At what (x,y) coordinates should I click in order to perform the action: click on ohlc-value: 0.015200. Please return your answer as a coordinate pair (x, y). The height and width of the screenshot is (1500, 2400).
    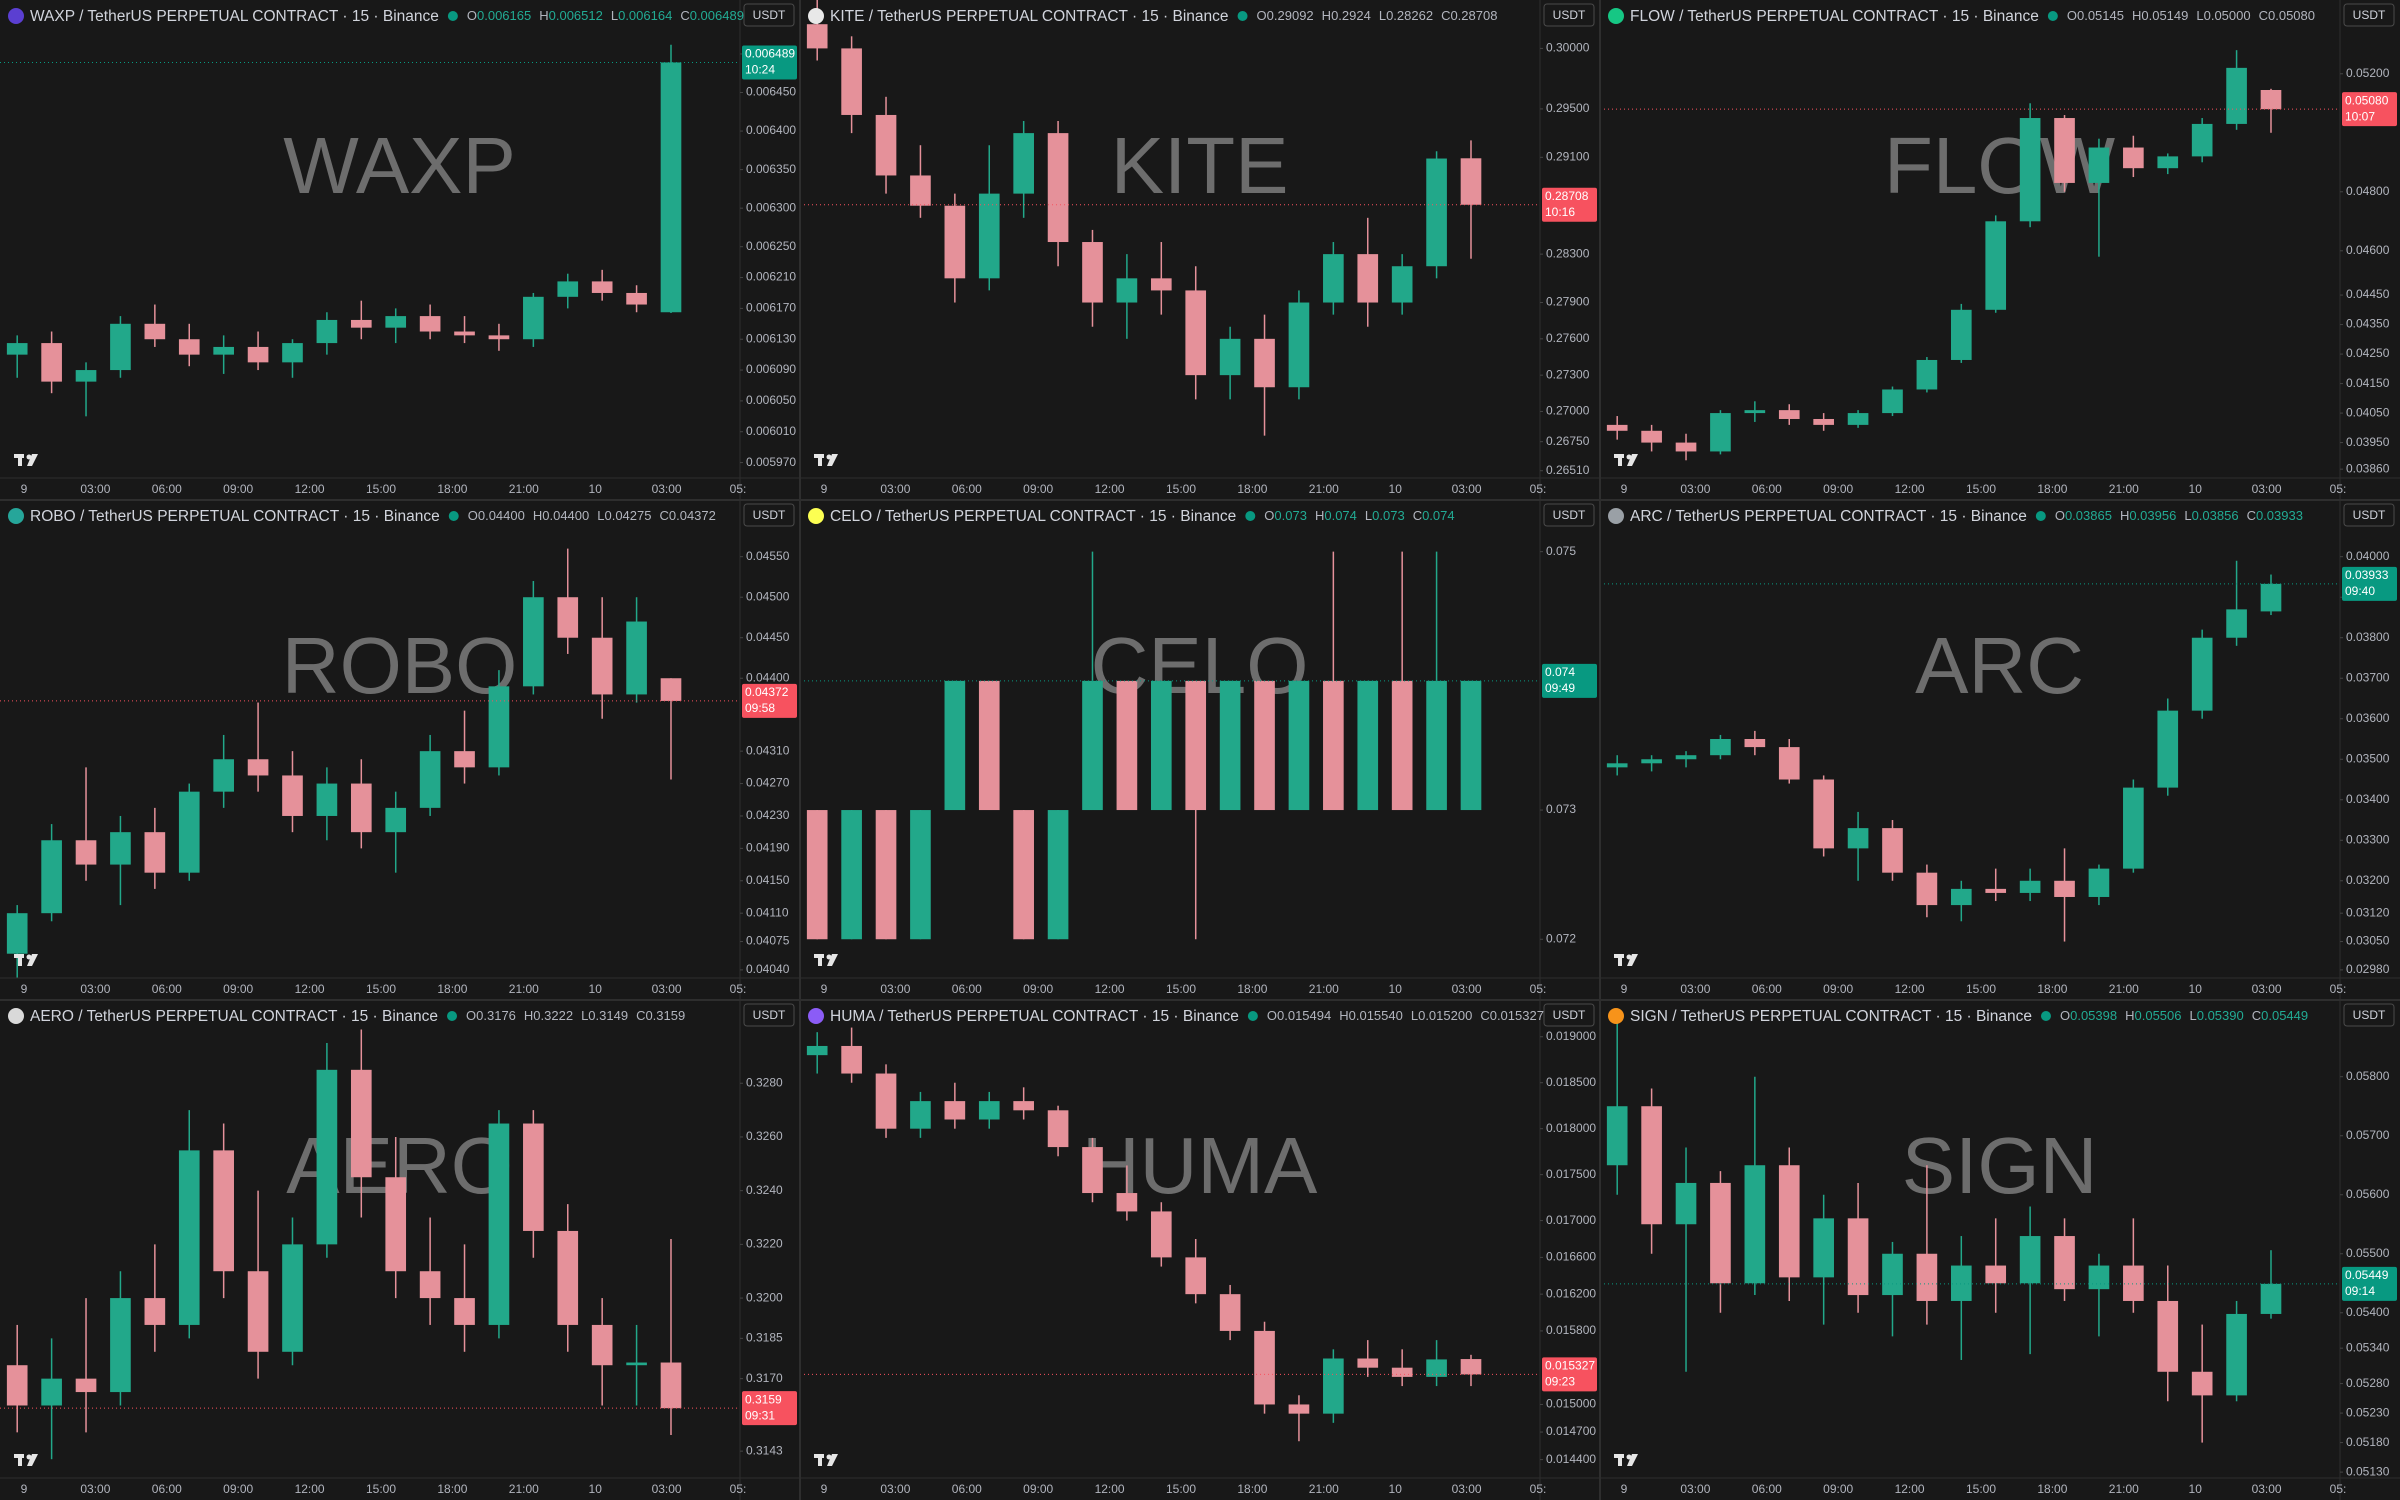
    Looking at the image, I should click on (1445, 1015).